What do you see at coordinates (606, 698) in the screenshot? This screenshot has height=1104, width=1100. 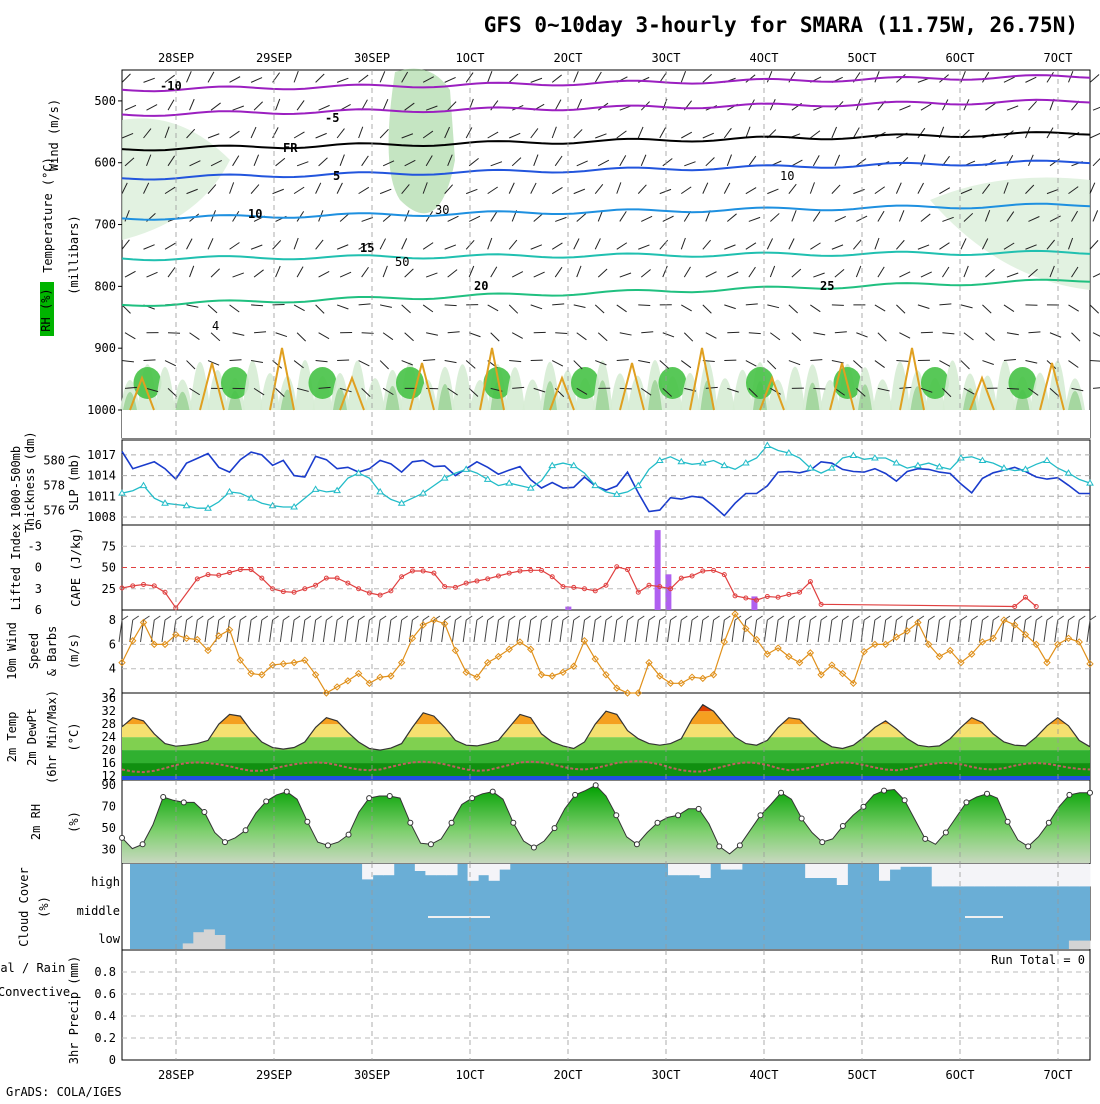 I see `temp-band` at bounding box center [606, 698].